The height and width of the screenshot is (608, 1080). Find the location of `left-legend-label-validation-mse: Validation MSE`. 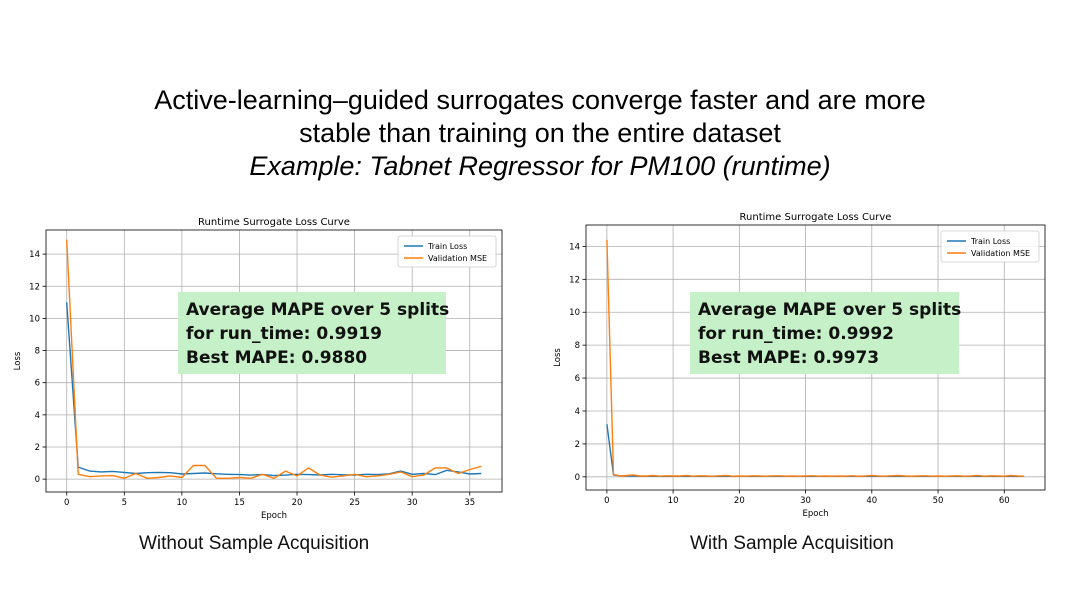

left-legend-label-validation-mse: Validation MSE is located at coordinates (457, 258).